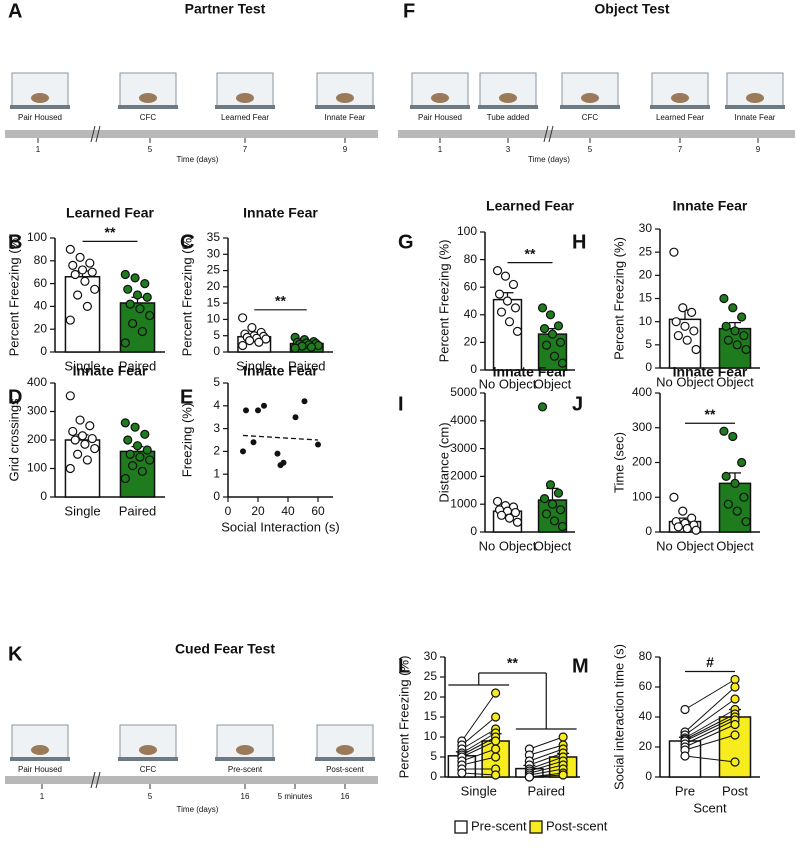  I want to click on x-tick-label: 40, so click(288, 511).